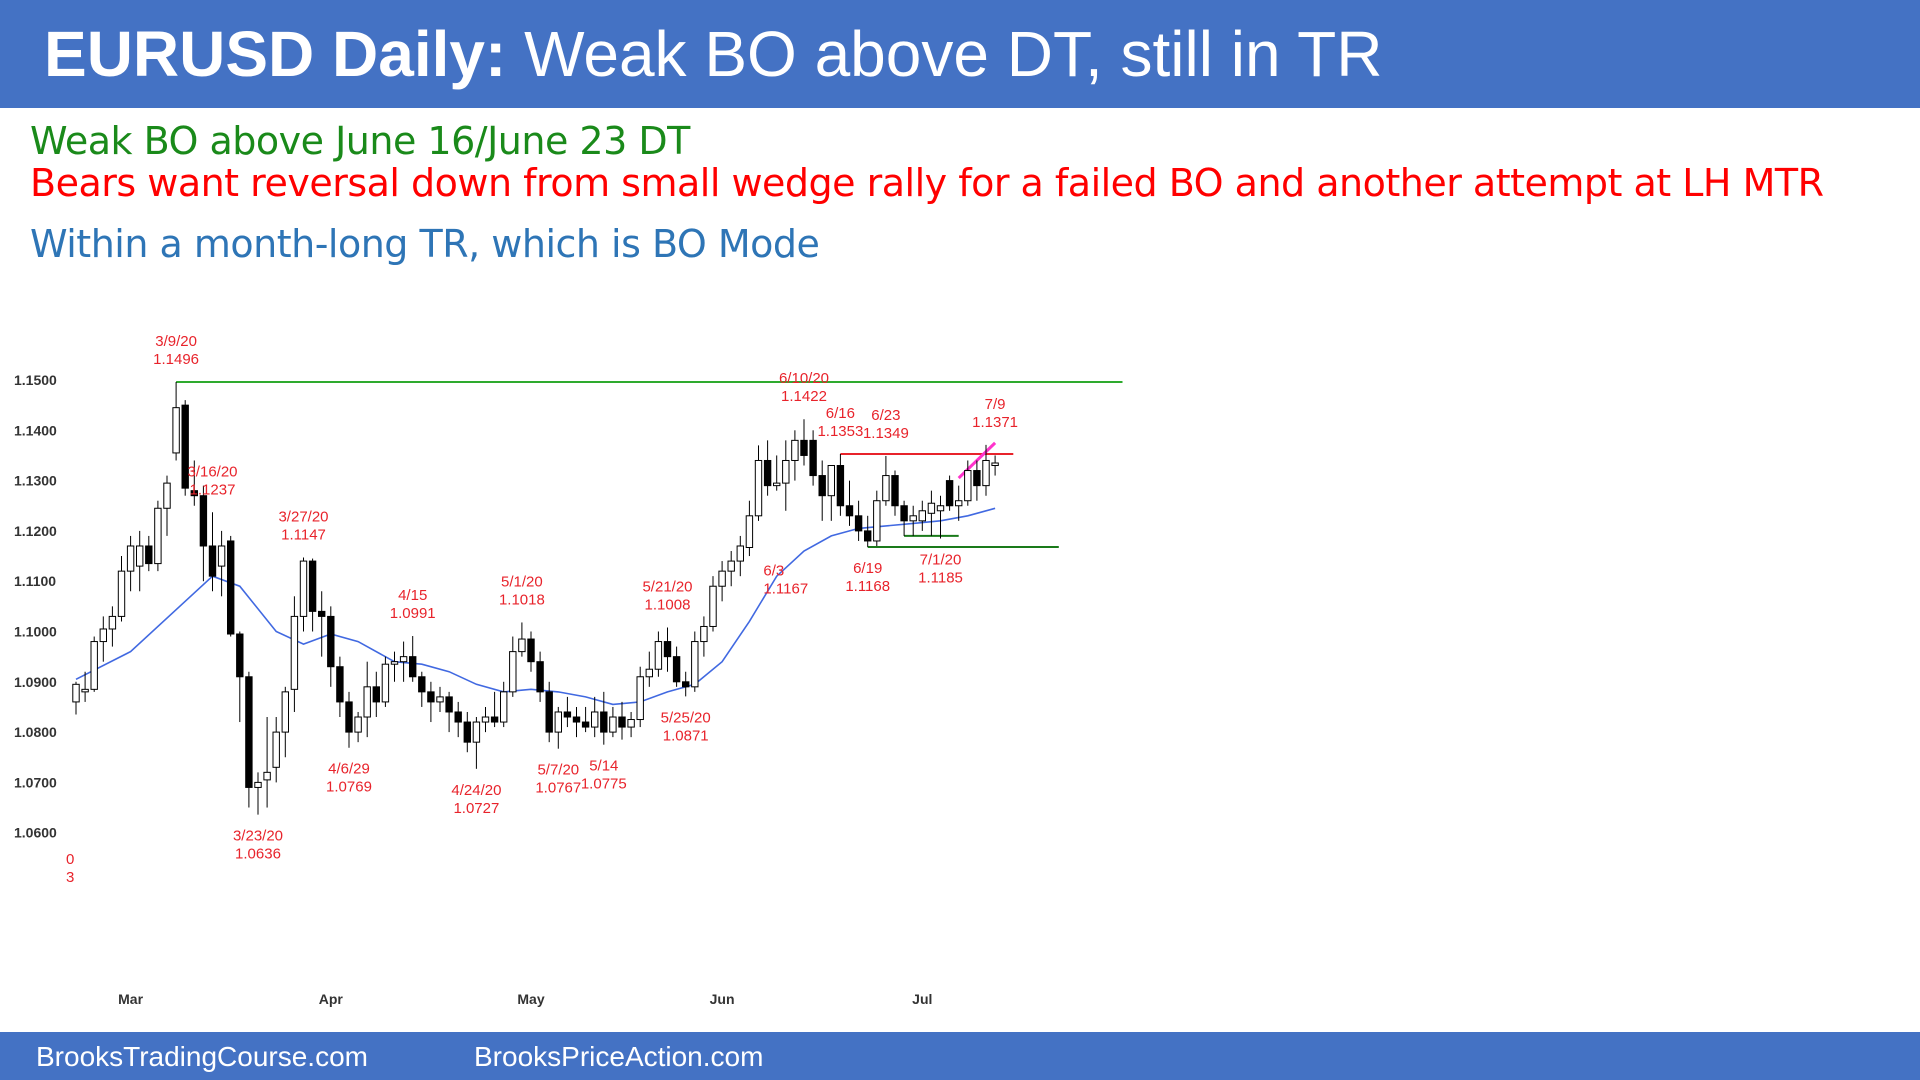 This screenshot has height=1080, width=1920. Describe the element at coordinates (349, 787) in the screenshot. I see `annotation-text: 1.0769` at that location.